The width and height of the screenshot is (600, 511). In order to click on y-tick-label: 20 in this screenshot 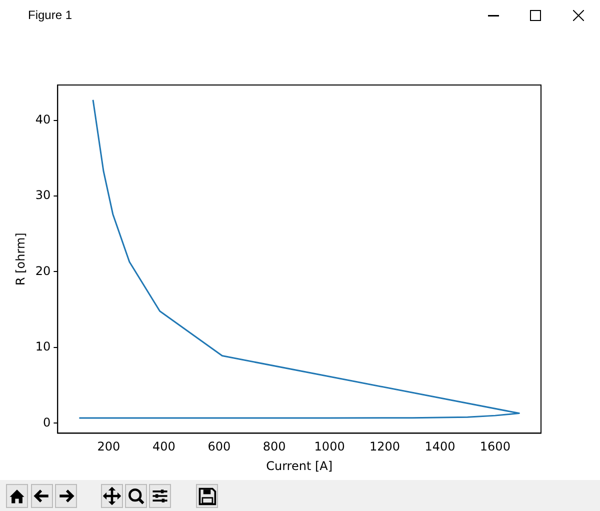, I will do `click(43, 271)`.